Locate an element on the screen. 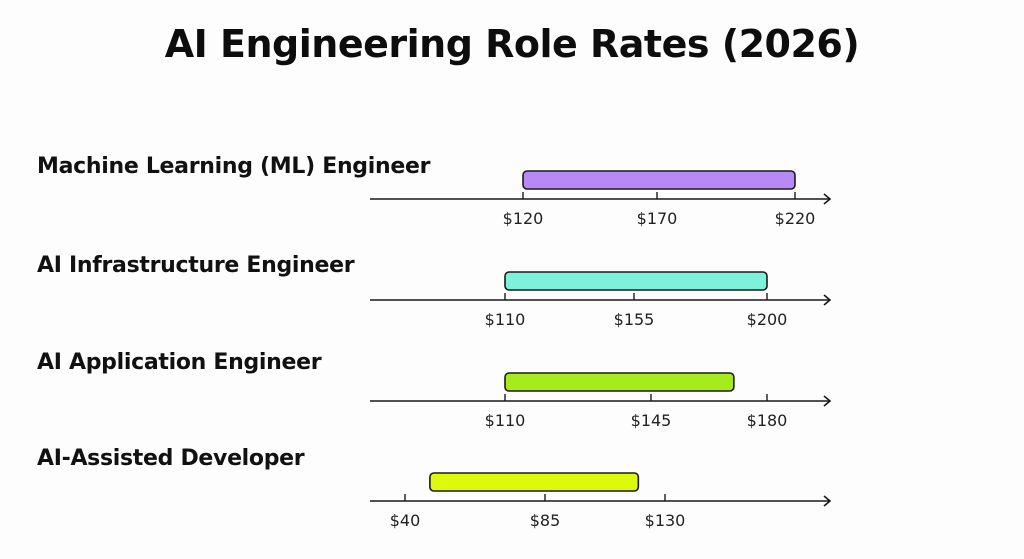  tick-label-machine-learning-ml-engineer-2: $220 is located at coordinates (795, 218).